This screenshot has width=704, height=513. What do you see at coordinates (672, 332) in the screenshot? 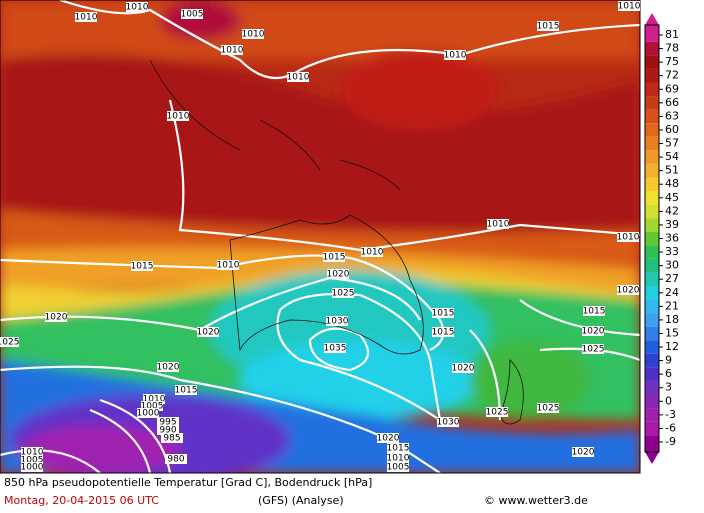
I see `colorbar-tick-label: 15` at bounding box center [672, 332].